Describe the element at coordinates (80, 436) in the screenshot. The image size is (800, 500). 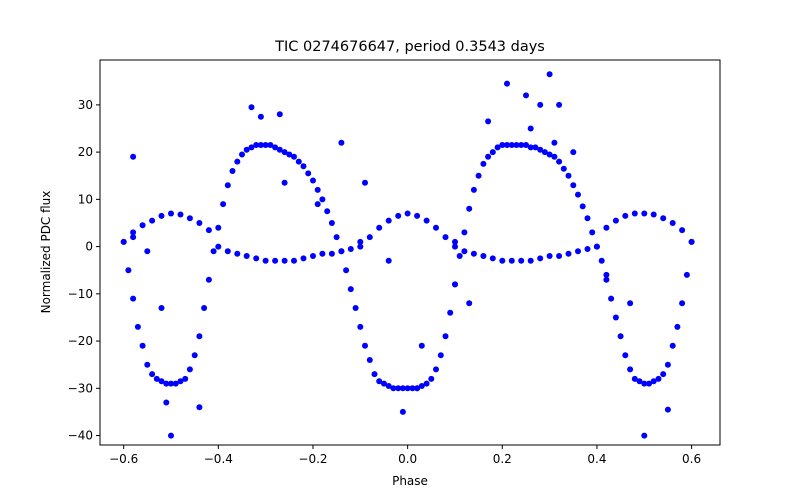
I see `y-tick-label: −40` at that location.